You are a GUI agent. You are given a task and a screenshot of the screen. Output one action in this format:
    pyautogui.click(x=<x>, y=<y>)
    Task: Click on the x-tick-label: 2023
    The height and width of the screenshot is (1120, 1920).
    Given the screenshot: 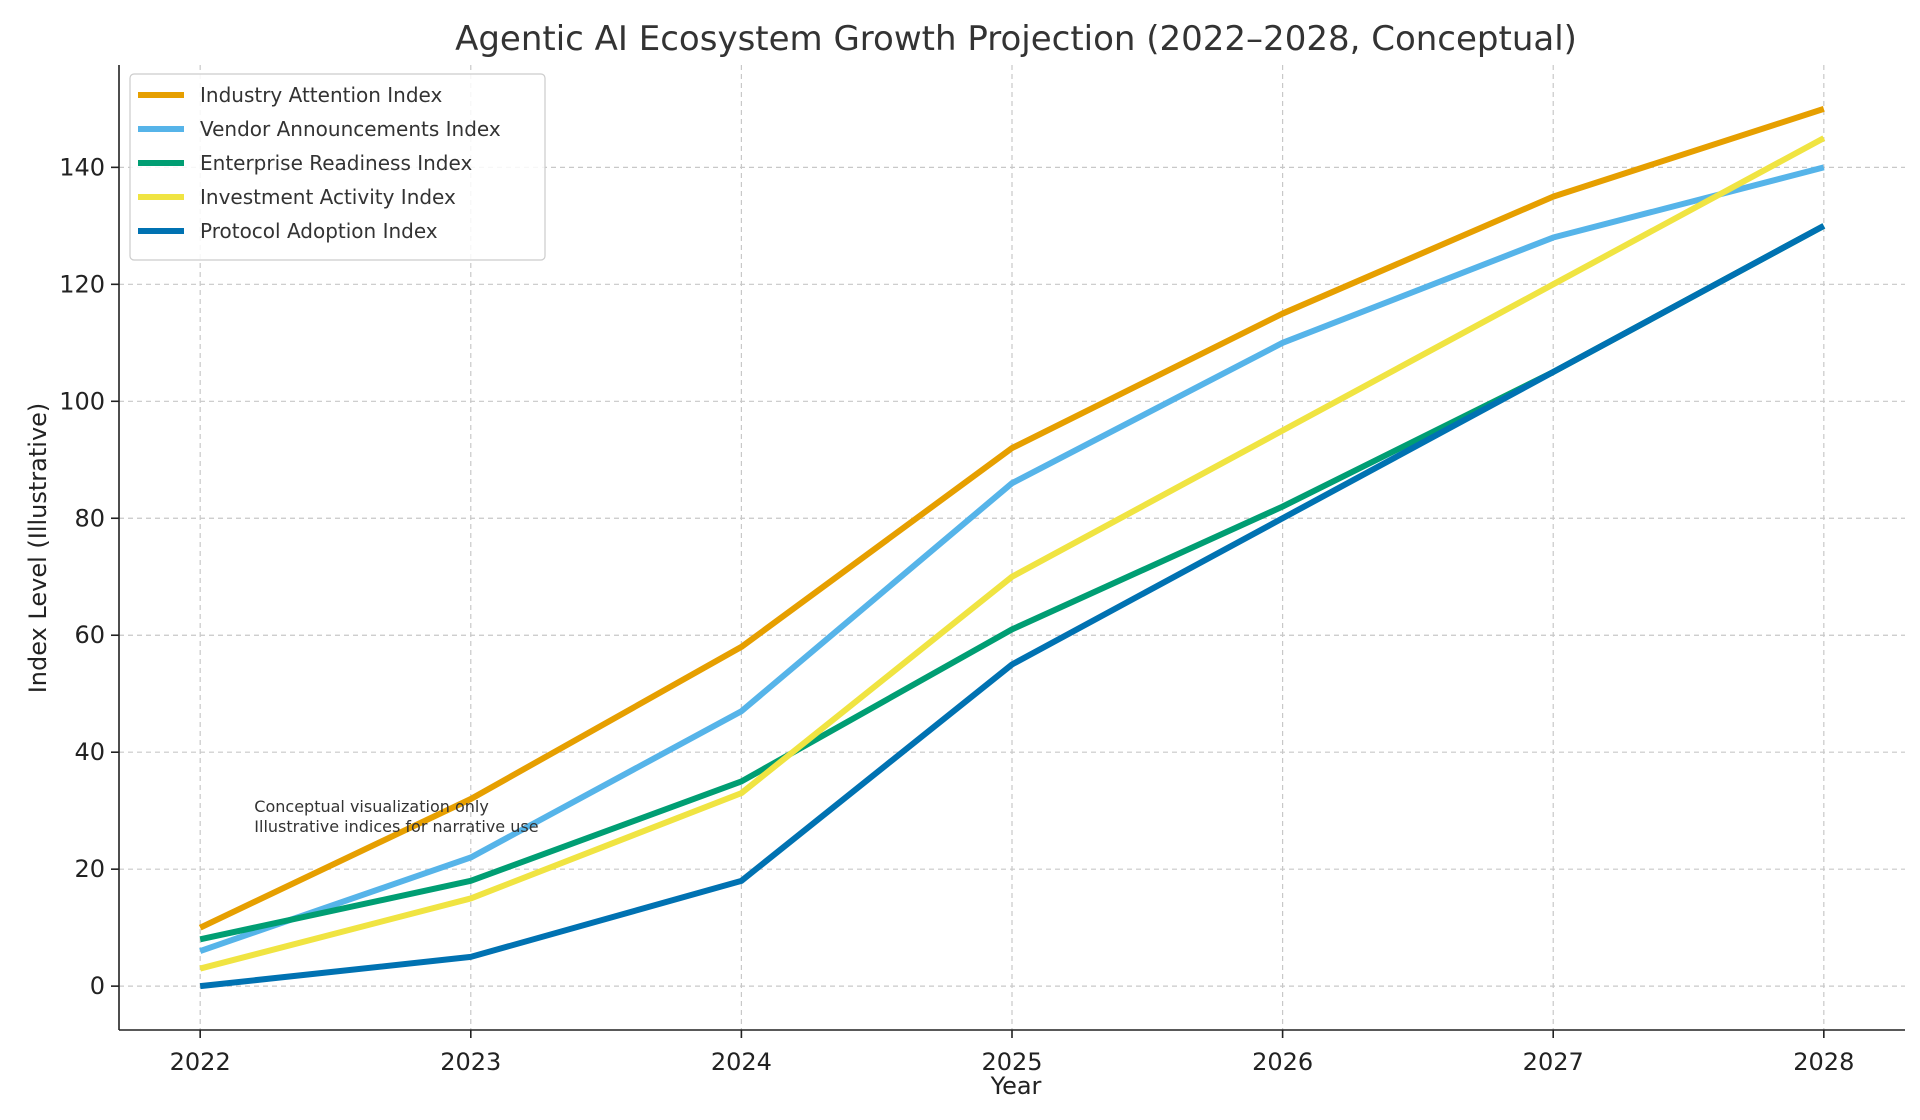 What is the action you would take?
    pyautogui.click(x=470, y=1062)
    